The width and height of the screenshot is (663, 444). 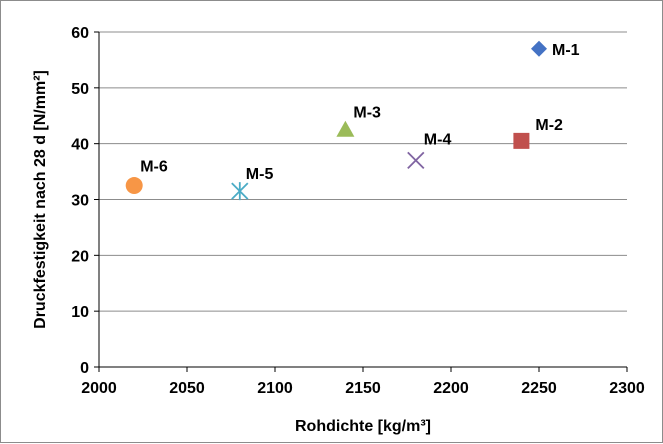 I want to click on y-tick-label: 0, so click(x=84, y=368).